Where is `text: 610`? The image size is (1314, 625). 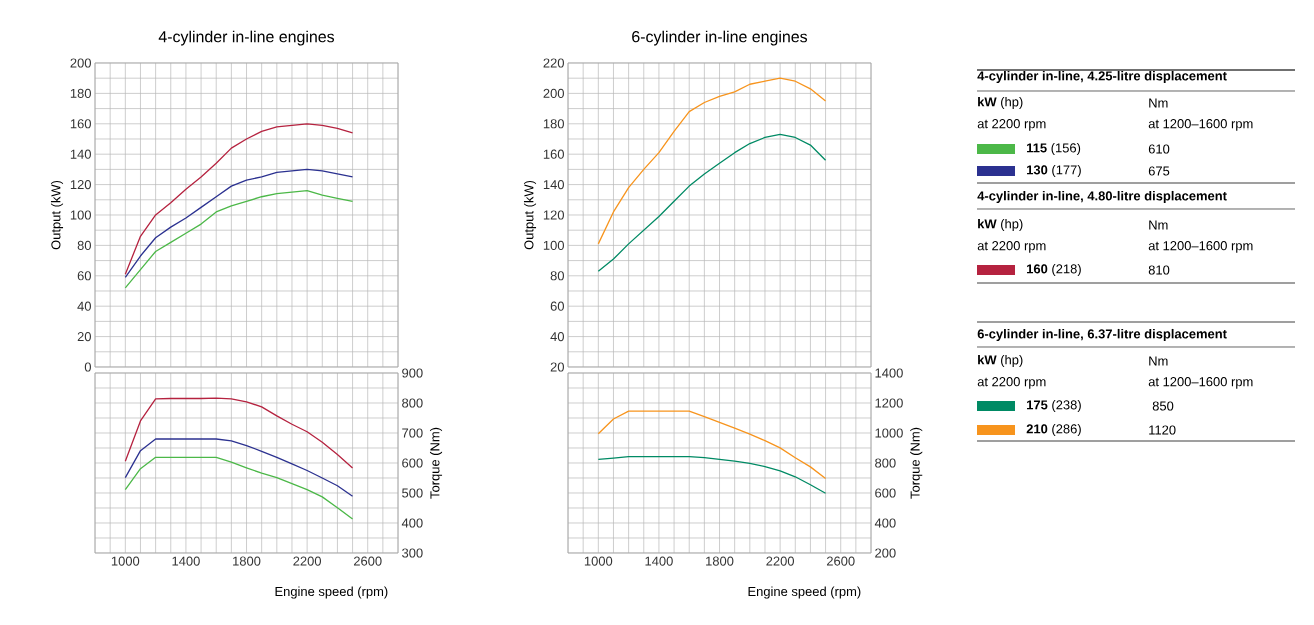
text: 610 is located at coordinates (1159, 149).